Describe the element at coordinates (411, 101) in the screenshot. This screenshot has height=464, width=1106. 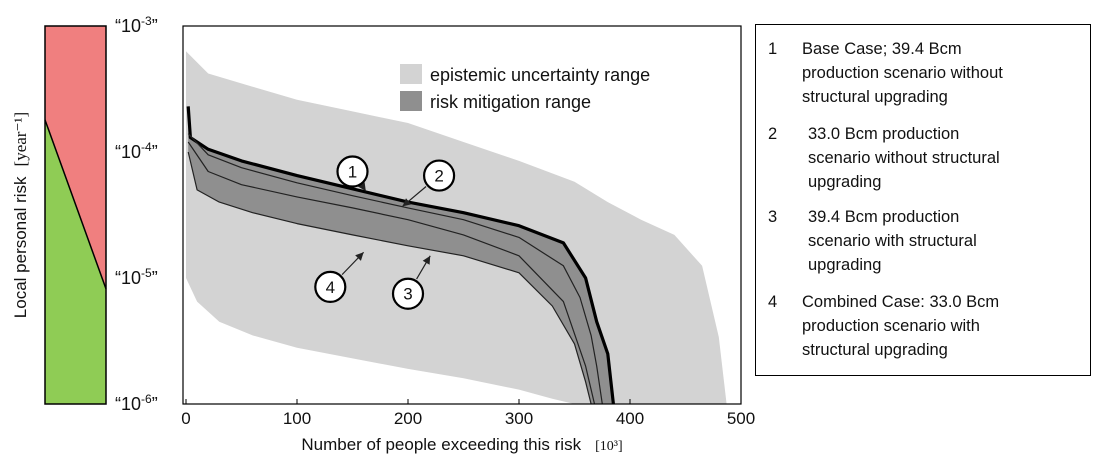
I see `legend-swatch-mitigation` at that location.